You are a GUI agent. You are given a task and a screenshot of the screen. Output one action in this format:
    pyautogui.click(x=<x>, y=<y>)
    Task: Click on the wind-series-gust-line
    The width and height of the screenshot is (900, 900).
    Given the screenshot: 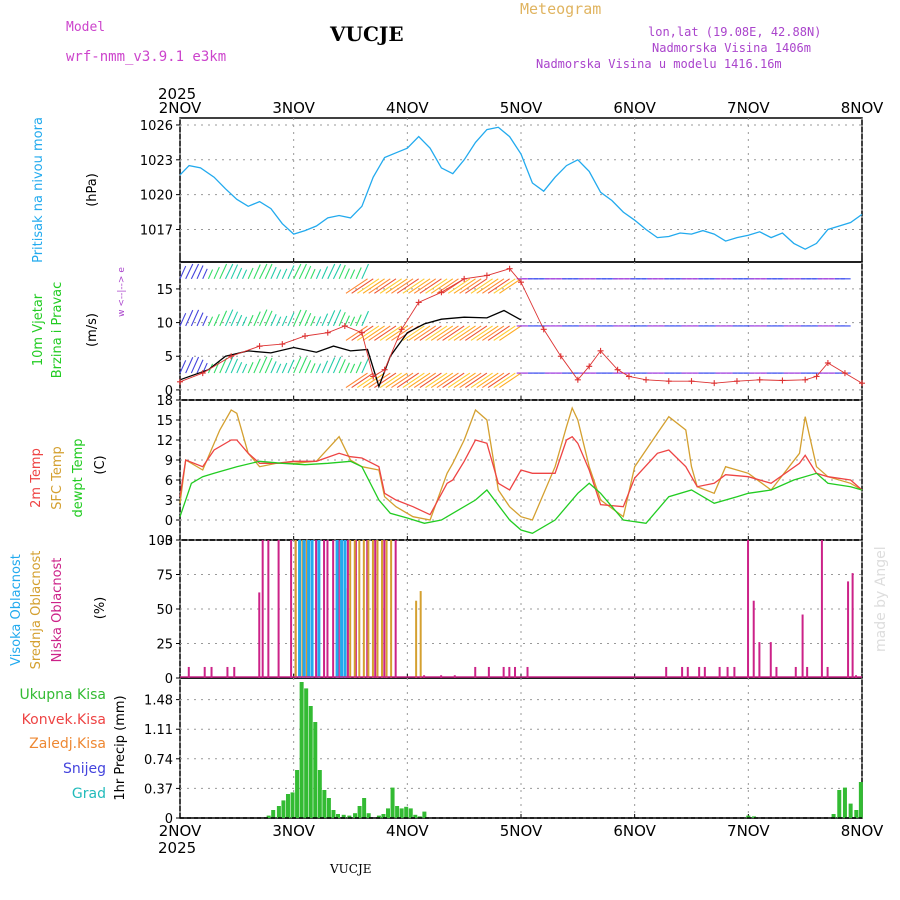 What is the action you would take?
    pyautogui.click(x=521, y=326)
    